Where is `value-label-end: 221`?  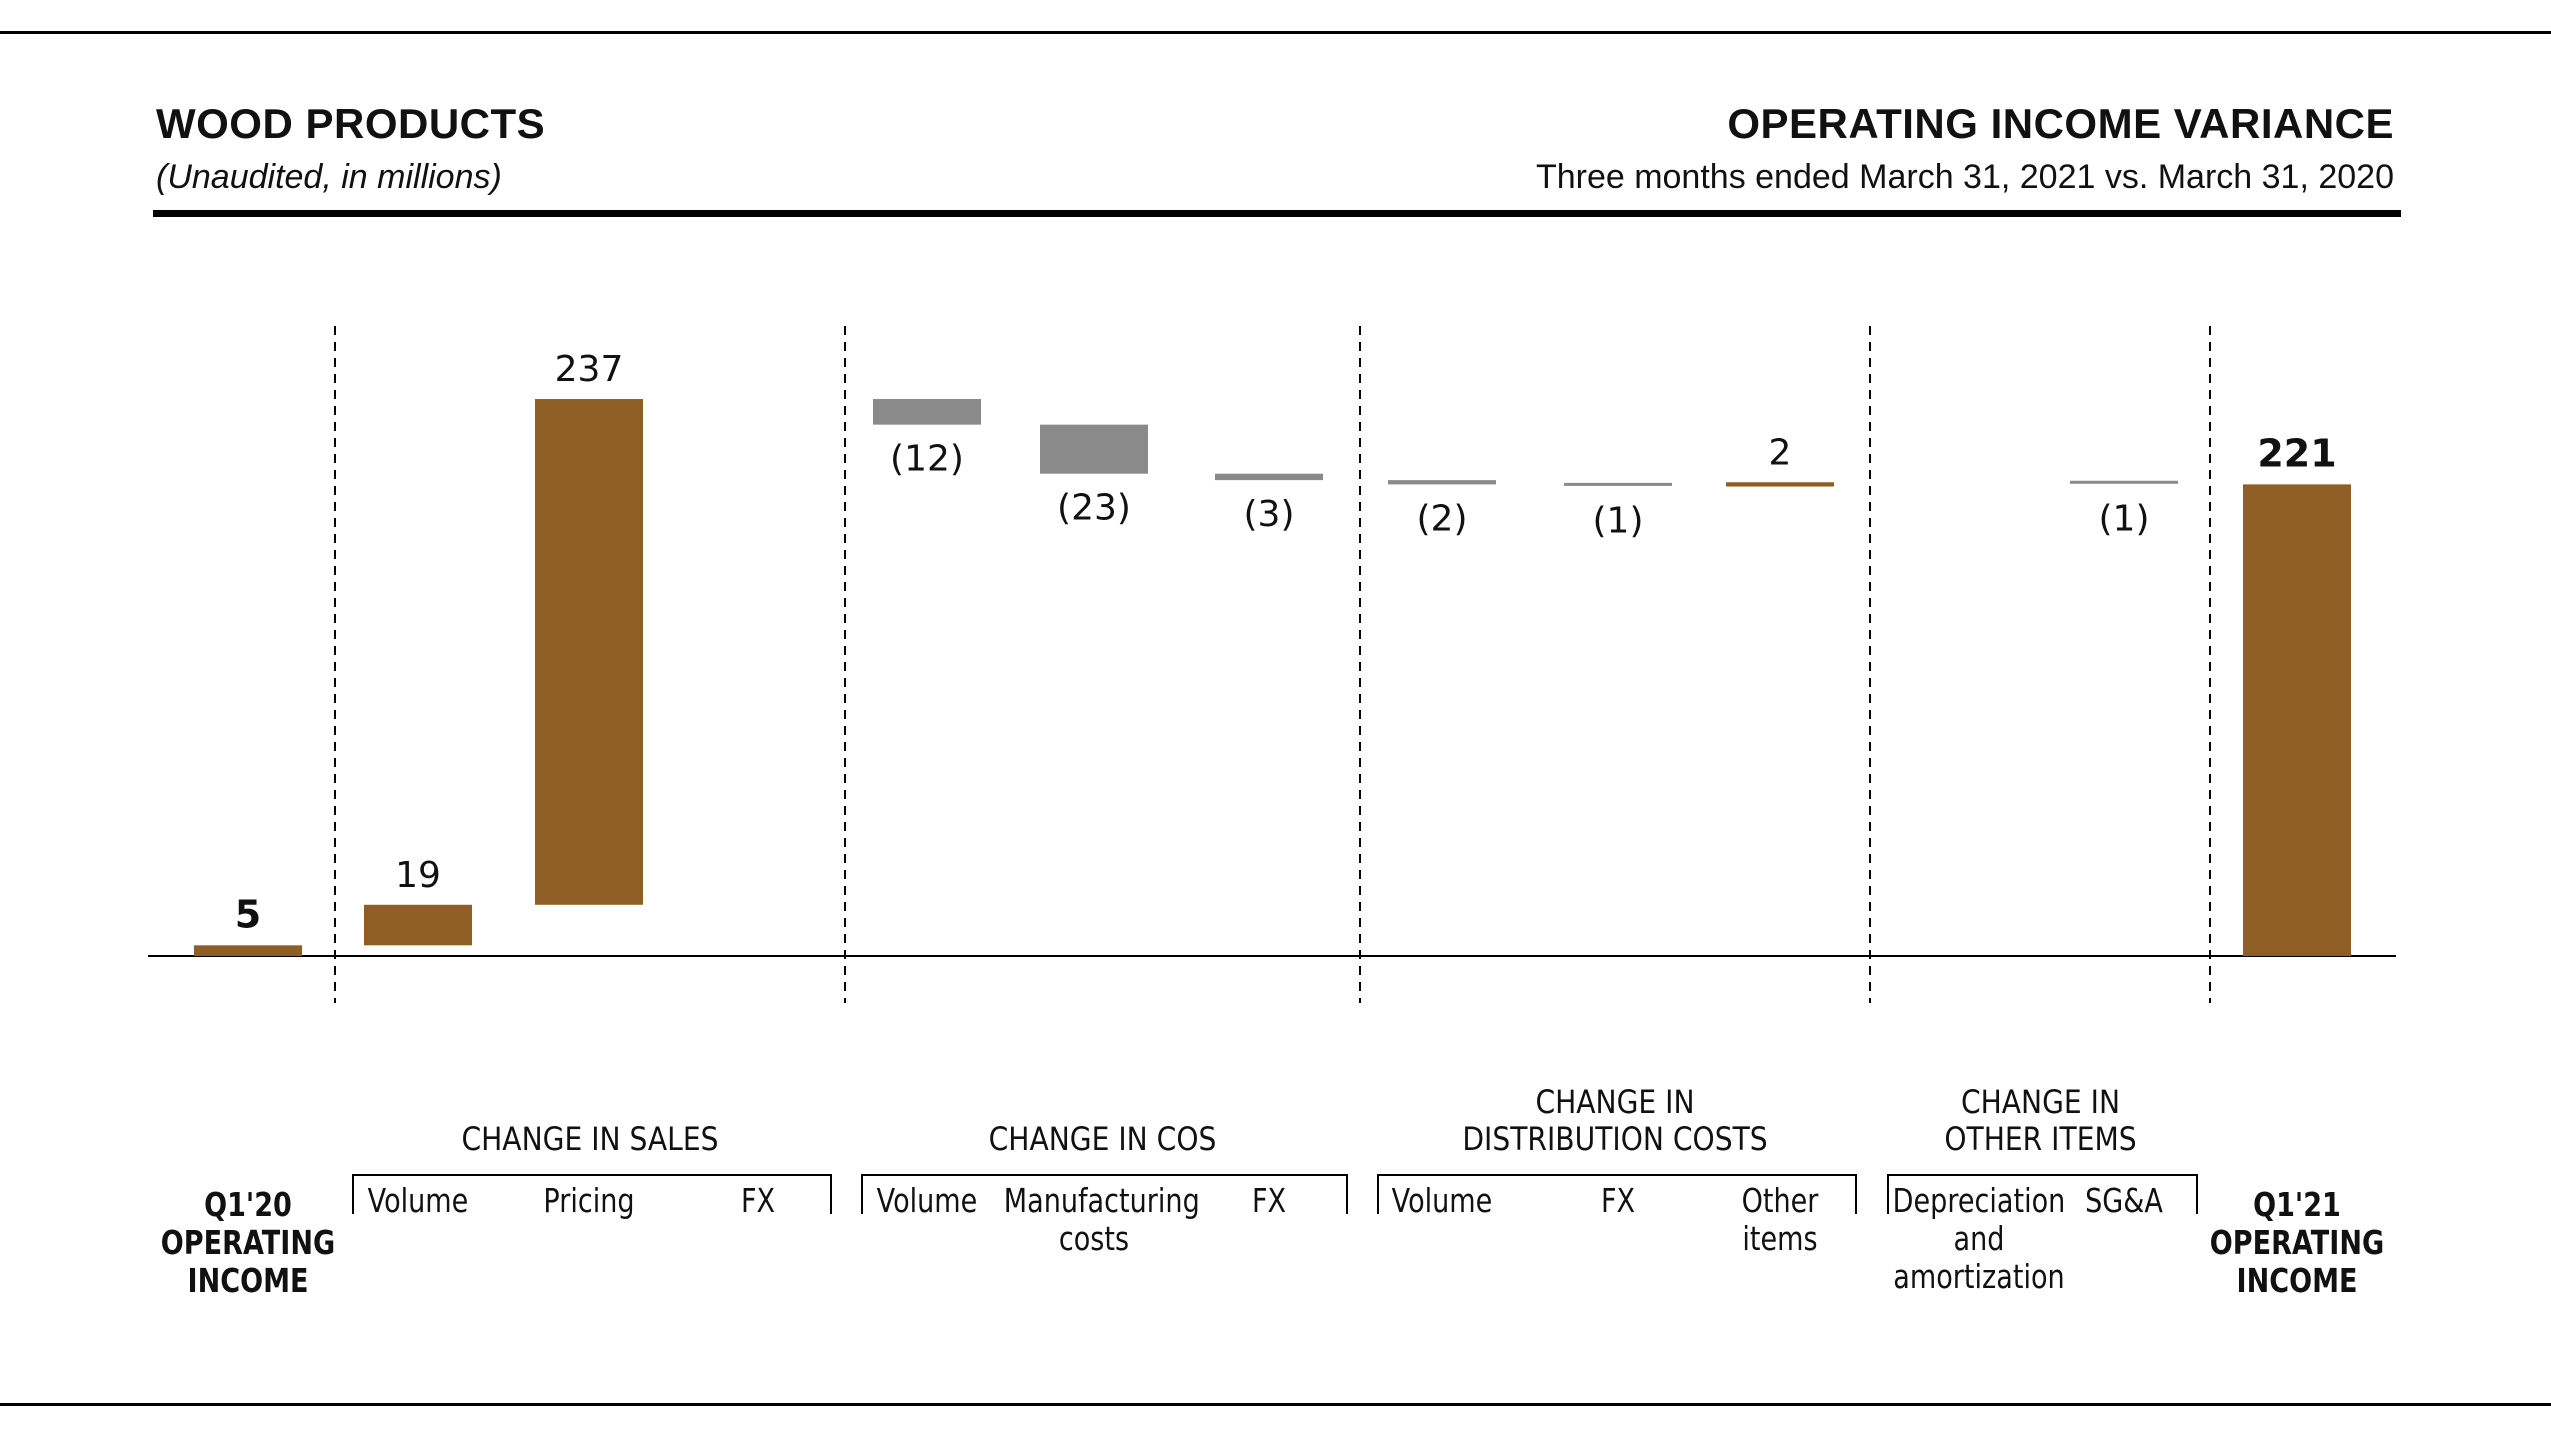 value-label-end: 221 is located at coordinates (2296, 453).